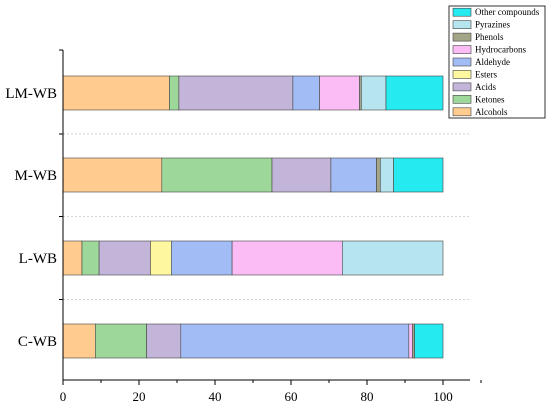 Image resolution: width=550 pixels, height=411 pixels. What do you see at coordinates (462, 62) in the screenshot?
I see `legend-swatch-aldehyde` at bounding box center [462, 62].